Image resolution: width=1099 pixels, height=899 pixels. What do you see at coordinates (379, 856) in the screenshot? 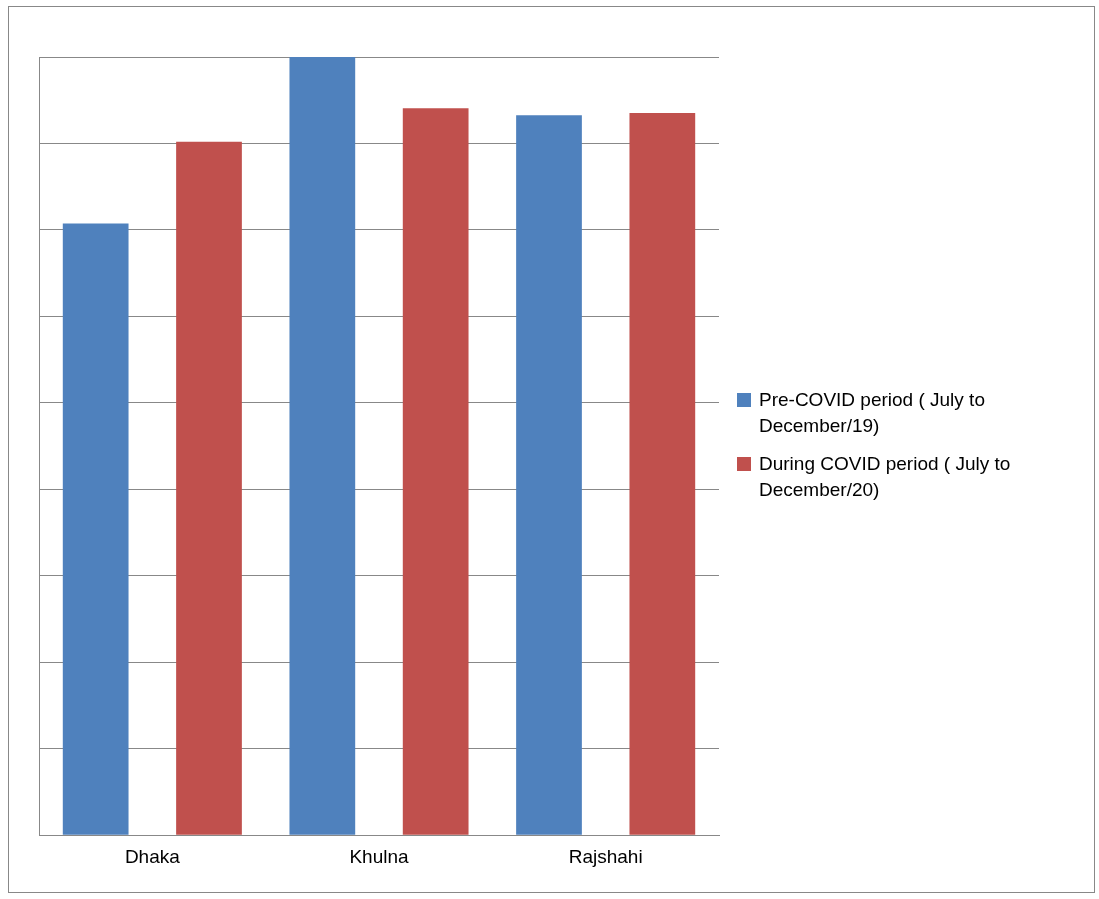
I see `x-tick-label: Khulna` at bounding box center [379, 856].